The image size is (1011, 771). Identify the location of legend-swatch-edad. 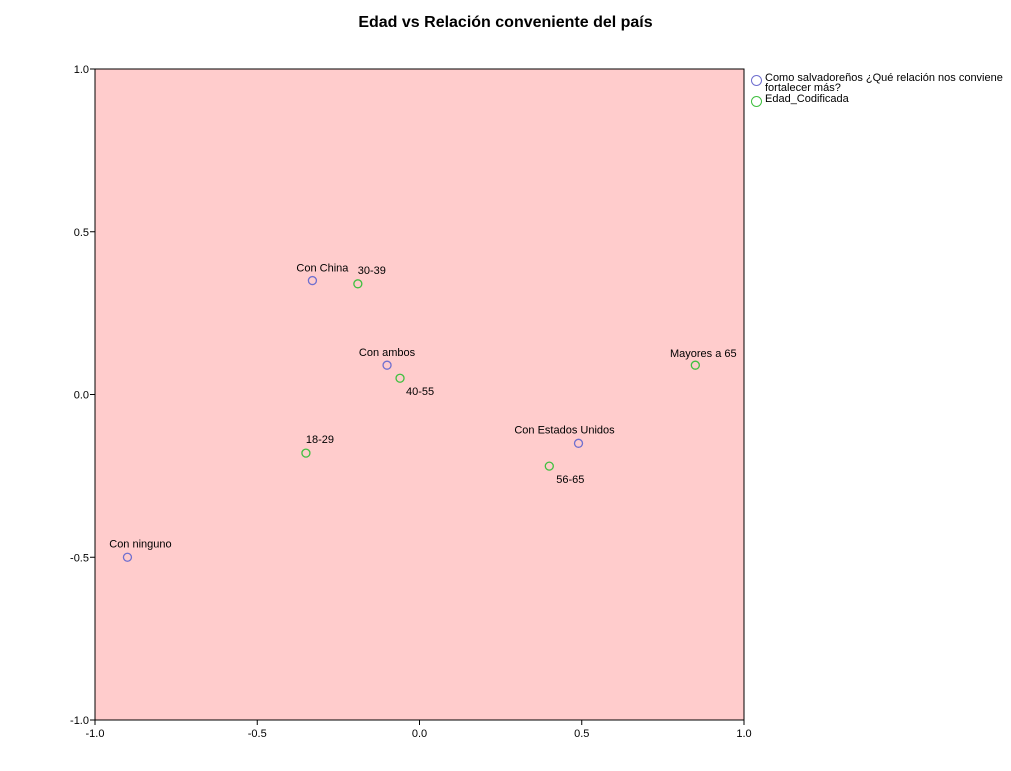
(756, 101).